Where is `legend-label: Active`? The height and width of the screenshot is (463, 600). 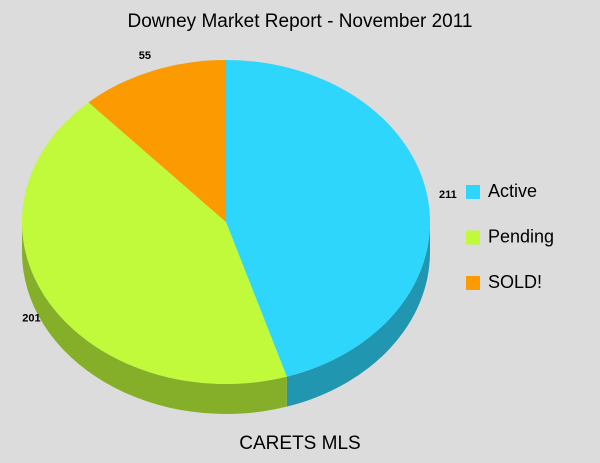 legend-label: Active is located at coordinates (512, 191).